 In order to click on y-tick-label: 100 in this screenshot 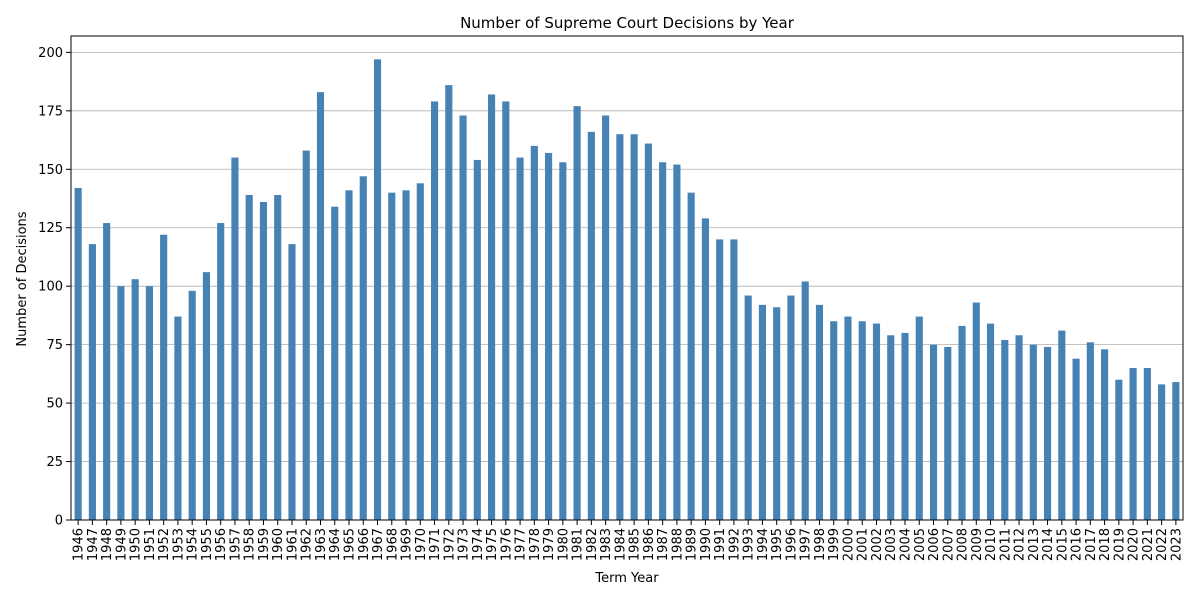, I will do `click(50, 287)`.